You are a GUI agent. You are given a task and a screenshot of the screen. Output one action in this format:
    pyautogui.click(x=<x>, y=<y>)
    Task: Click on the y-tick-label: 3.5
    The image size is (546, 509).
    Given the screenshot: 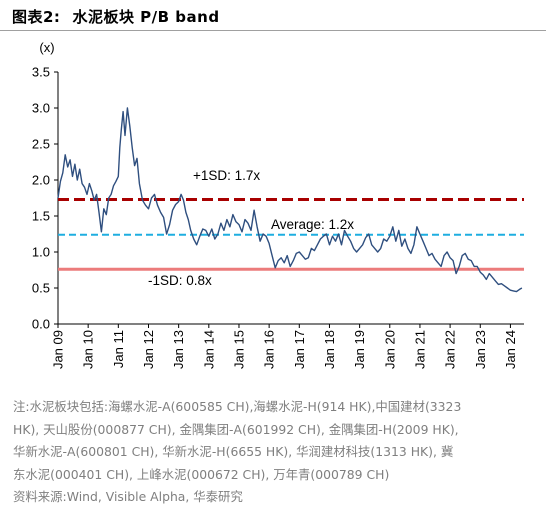 What is the action you would take?
    pyautogui.click(x=41, y=72)
    